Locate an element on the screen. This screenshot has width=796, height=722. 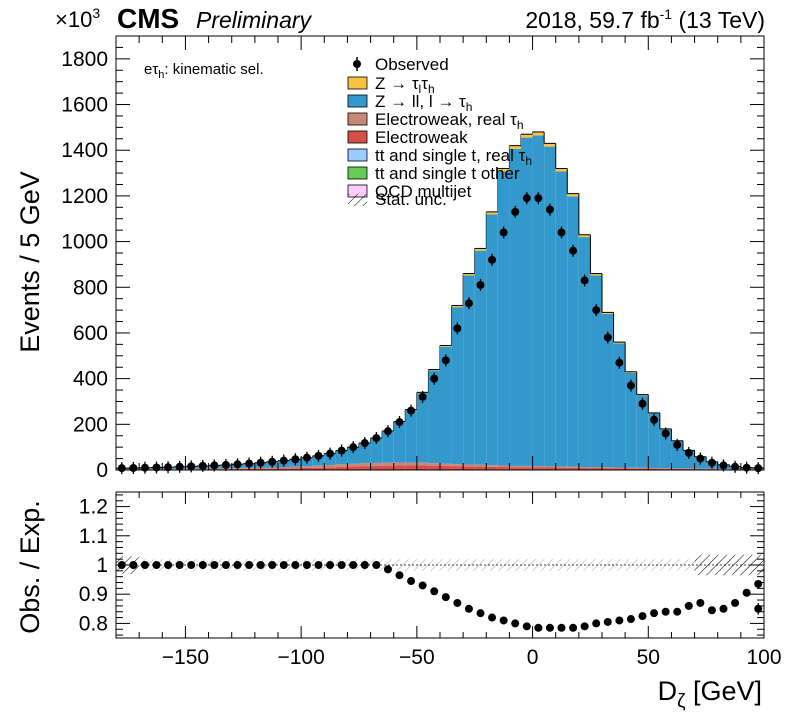
legend-stat-unc: Stat. unc. is located at coordinates (397, 199).